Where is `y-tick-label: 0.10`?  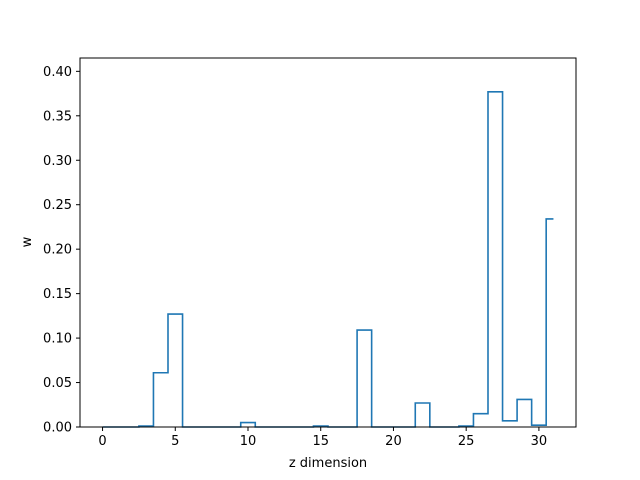
y-tick-label: 0.10 is located at coordinates (57, 339).